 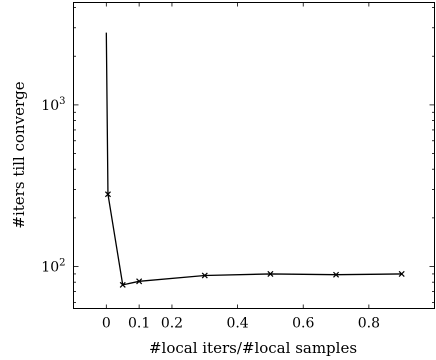 What do you see at coordinates (139, 324) in the screenshot?
I see `x-tick-label: 0.1` at bounding box center [139, 324].